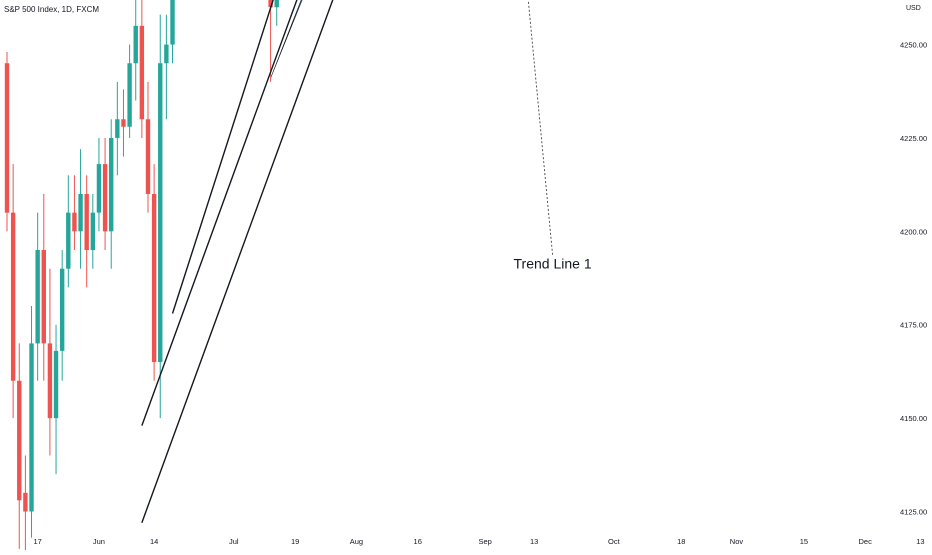 This screenshot has height=555, width=932. I want to click on label-text: Trend Line 1, so click(553, 264).